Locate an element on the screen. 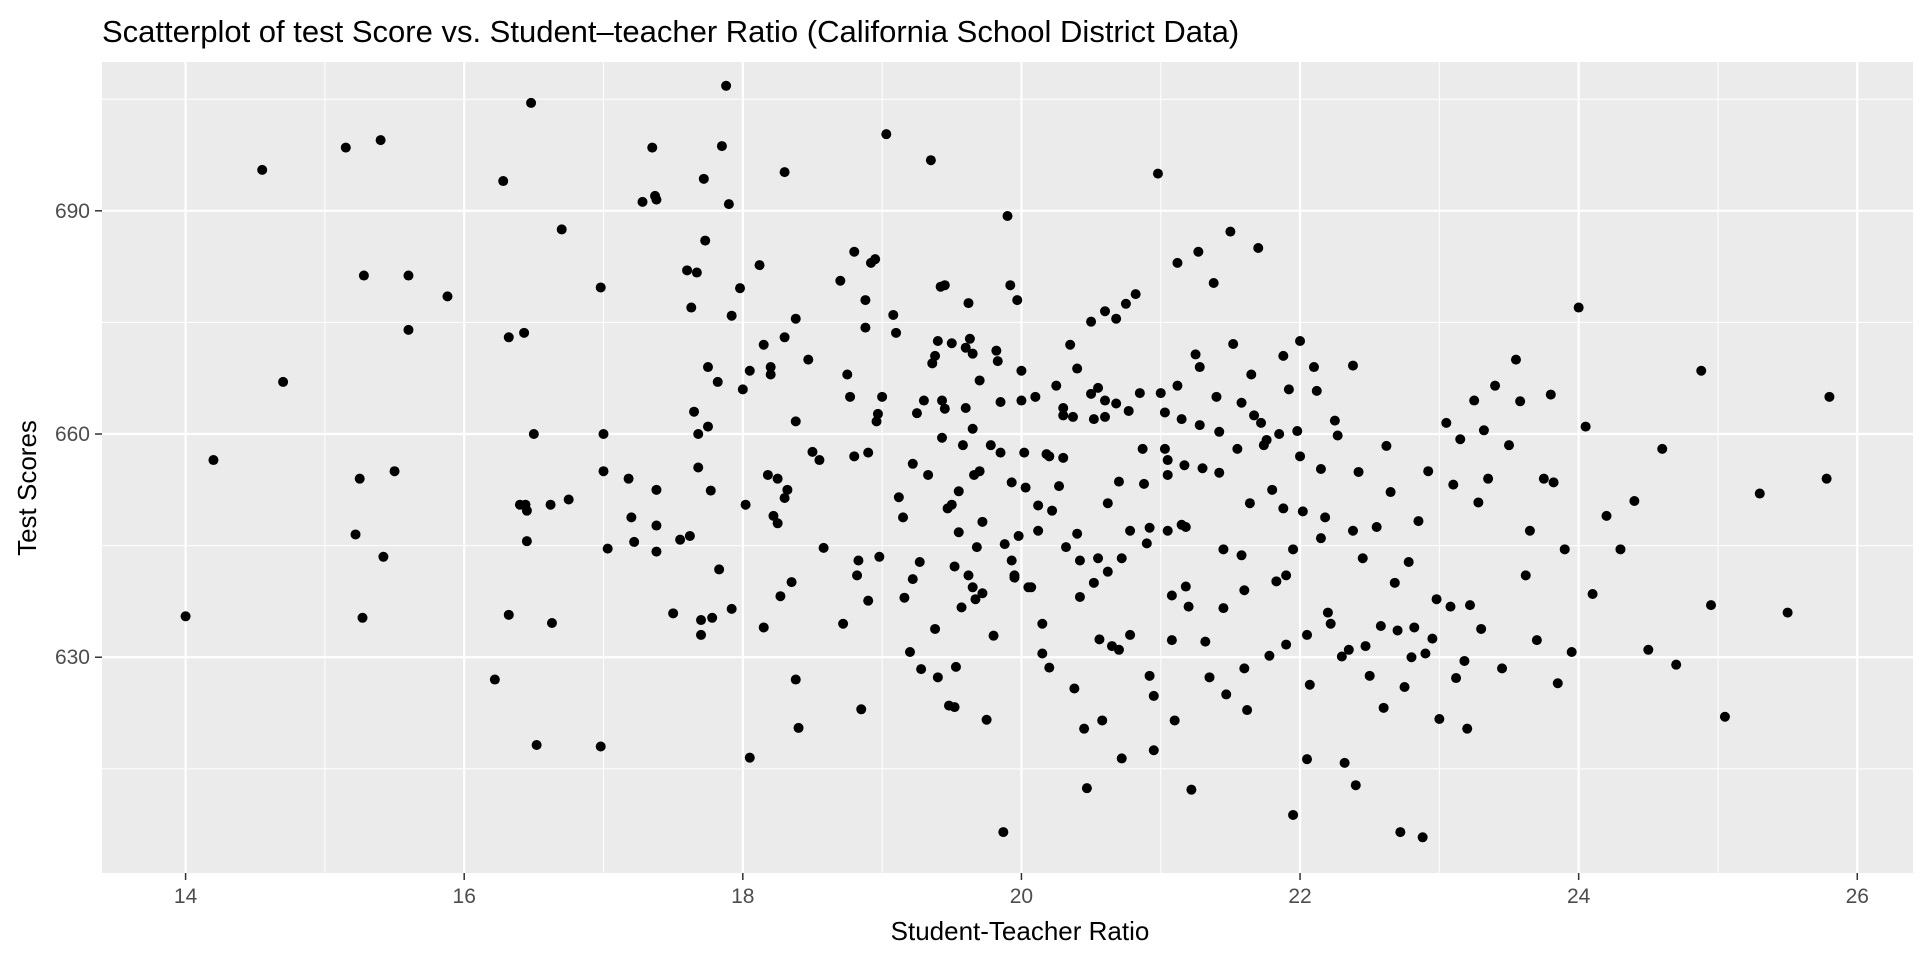 The height and width of the screenshot is (960, 1920). x-tick-label: 24 is located at coordinates (1579, 896).